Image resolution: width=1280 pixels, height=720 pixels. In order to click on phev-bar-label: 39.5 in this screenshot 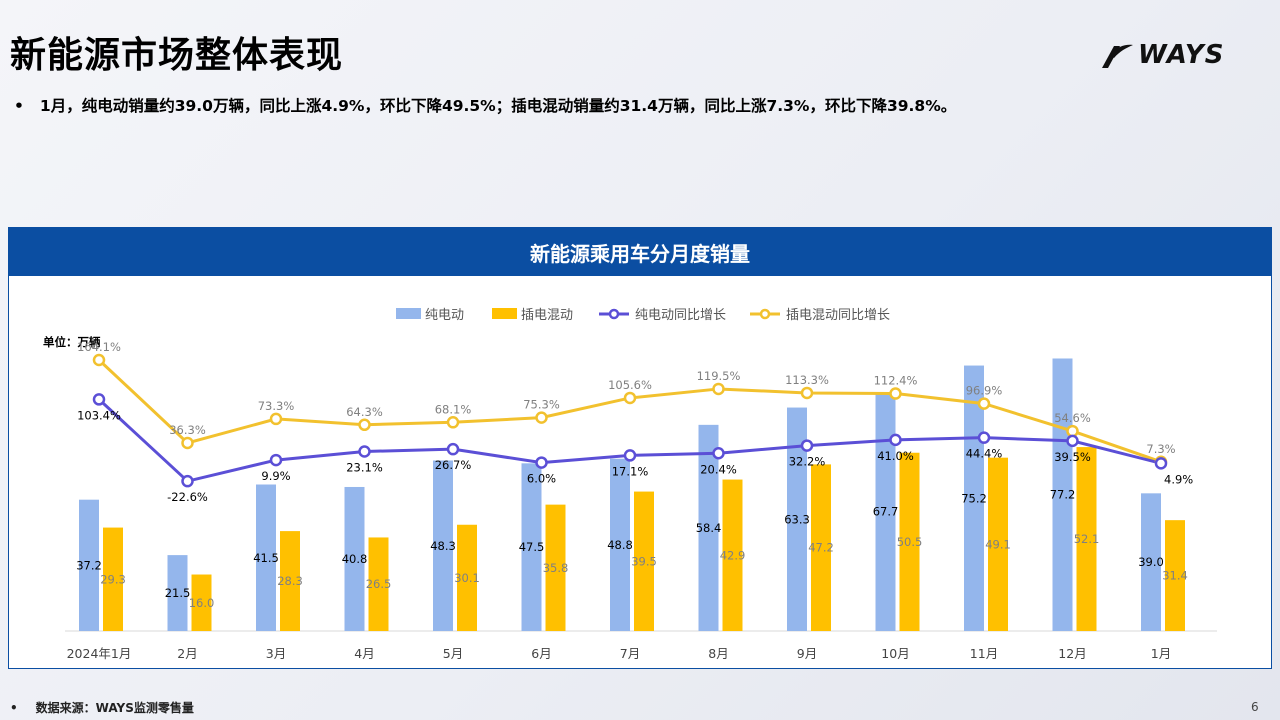, I will do `click(644, 561)`.